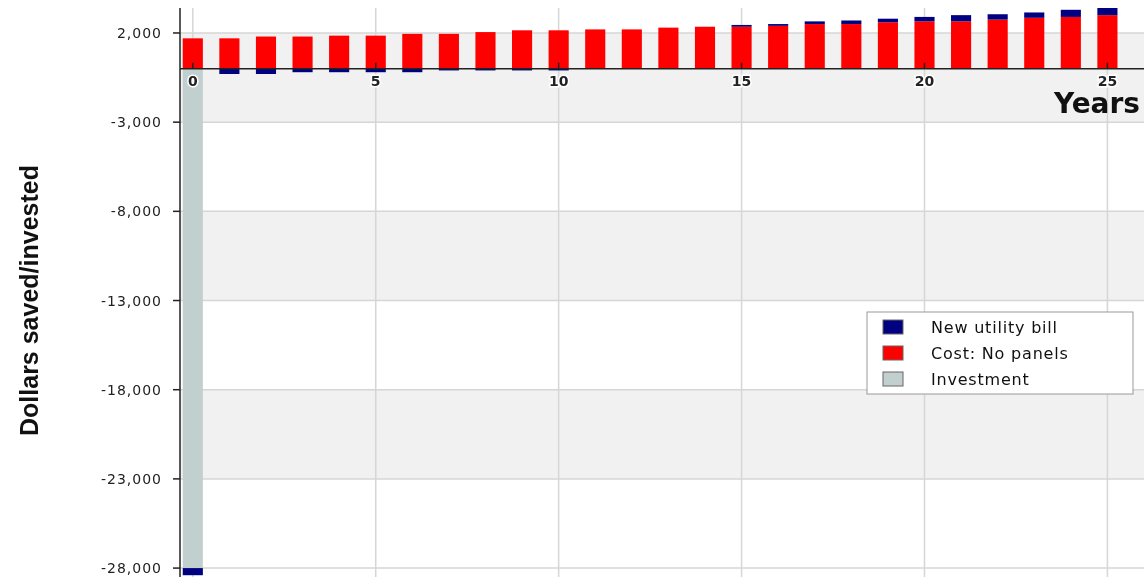  Describe the element at coordinates (131, 568) in the screenshot. I see `y-tick-label: -28,000` at that location.